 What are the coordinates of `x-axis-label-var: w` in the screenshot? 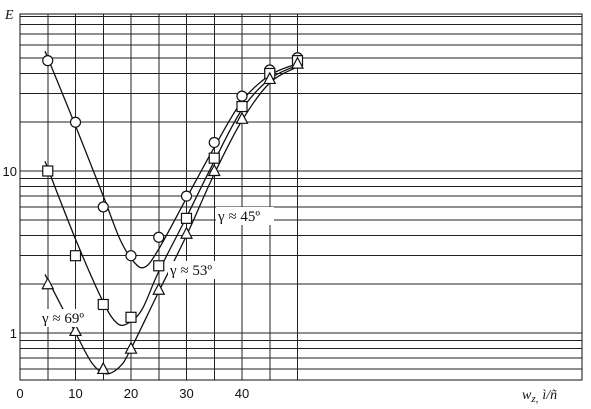 It's located at (527, 395).